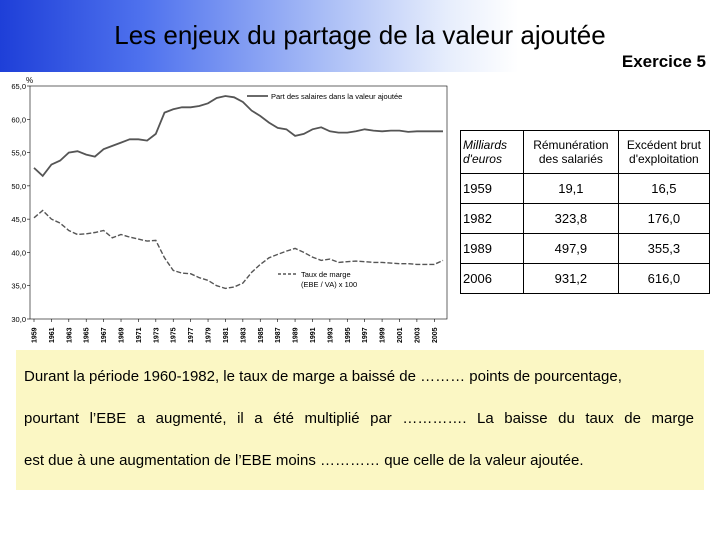 Image resolution: width=720 pixels, height=540 pixels. Describe the element at coordinates (52, 335) in the screenshot. I see `x-tick-label: 1961` at that location.